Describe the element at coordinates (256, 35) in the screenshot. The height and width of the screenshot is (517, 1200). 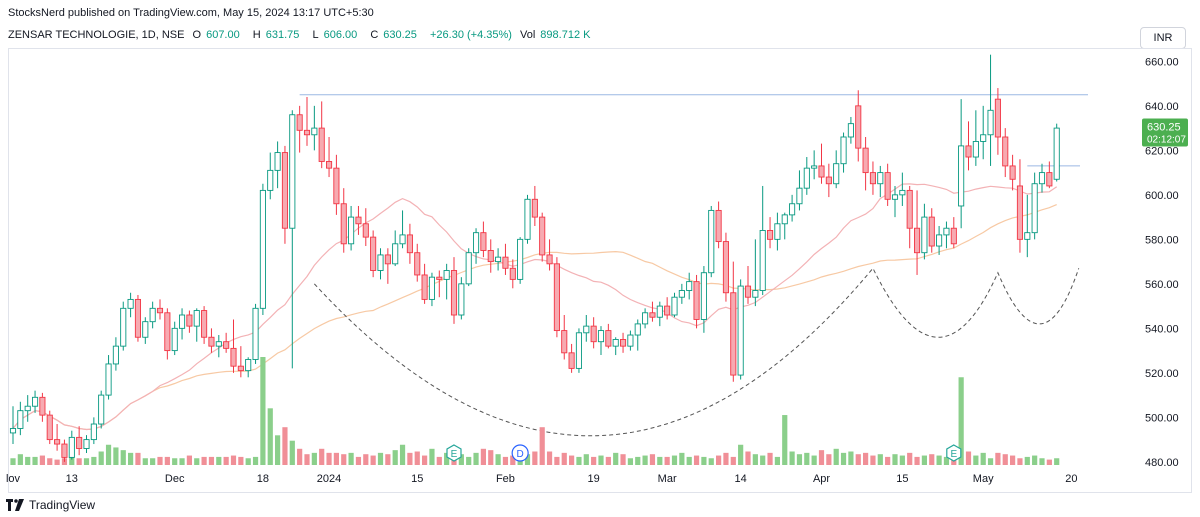
I see `high-label: H` at that location.